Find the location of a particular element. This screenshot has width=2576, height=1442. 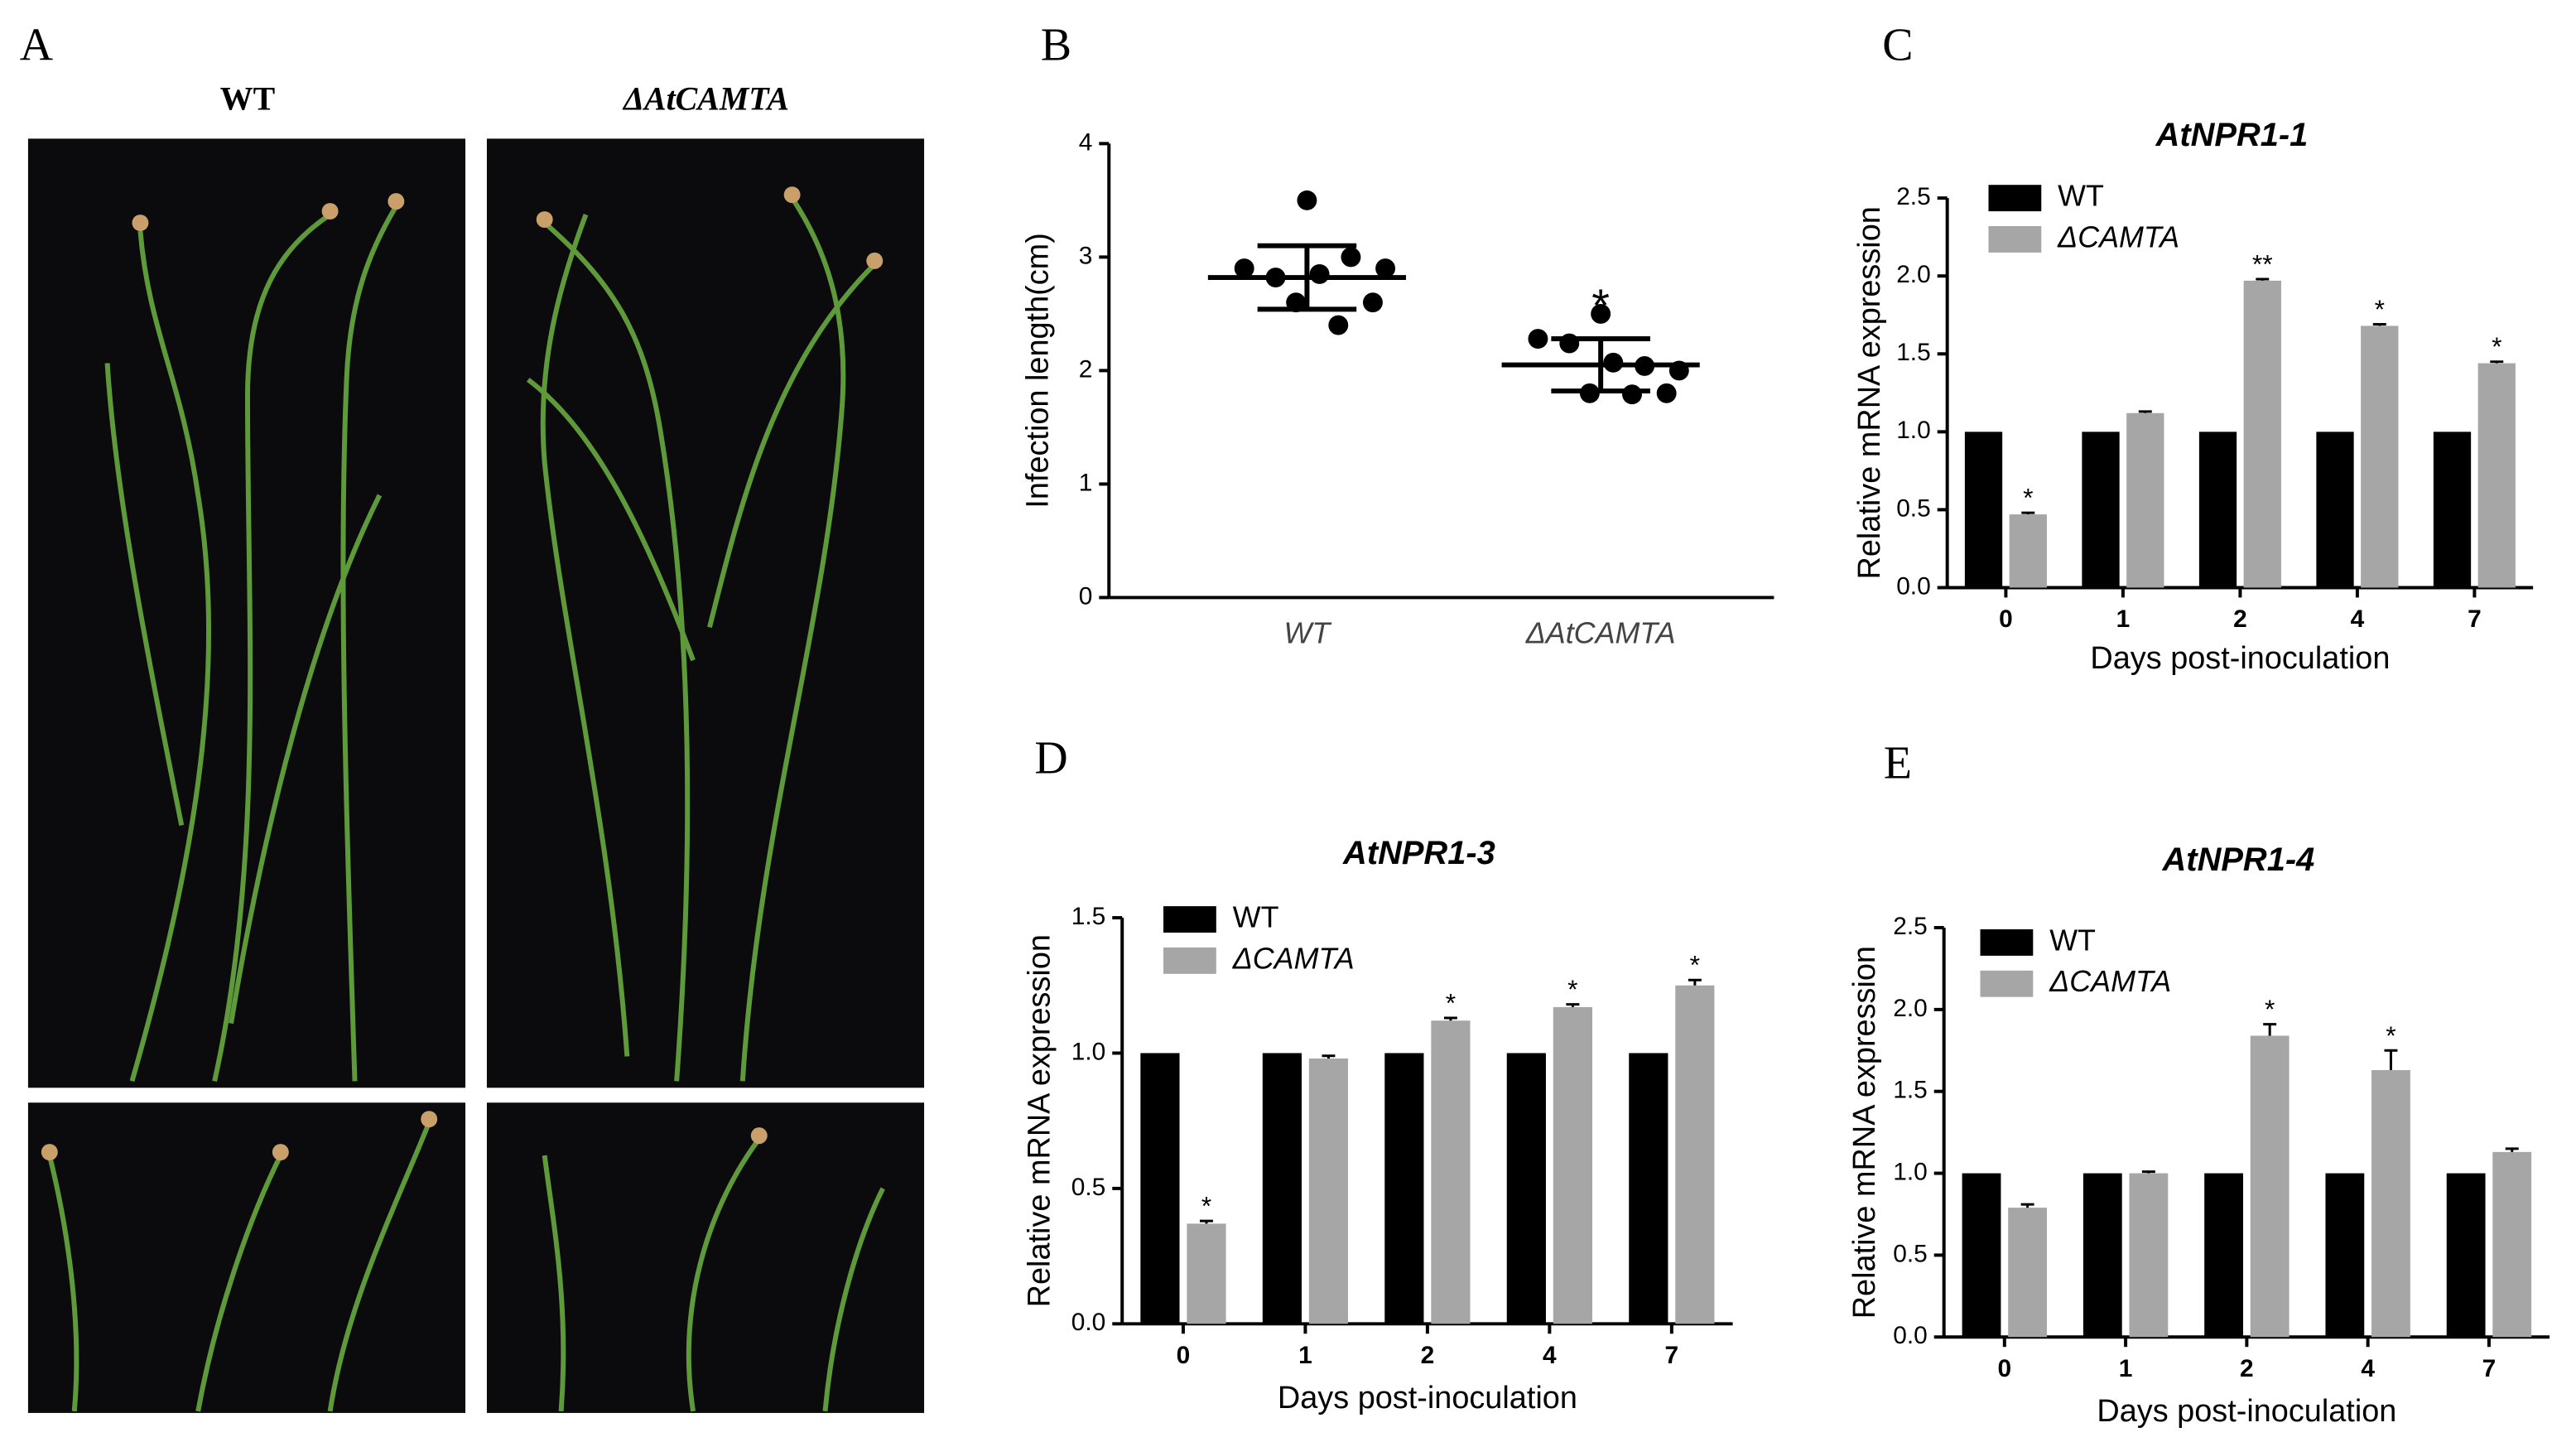

significance-label: ** is located at coordinates (2262, 263).